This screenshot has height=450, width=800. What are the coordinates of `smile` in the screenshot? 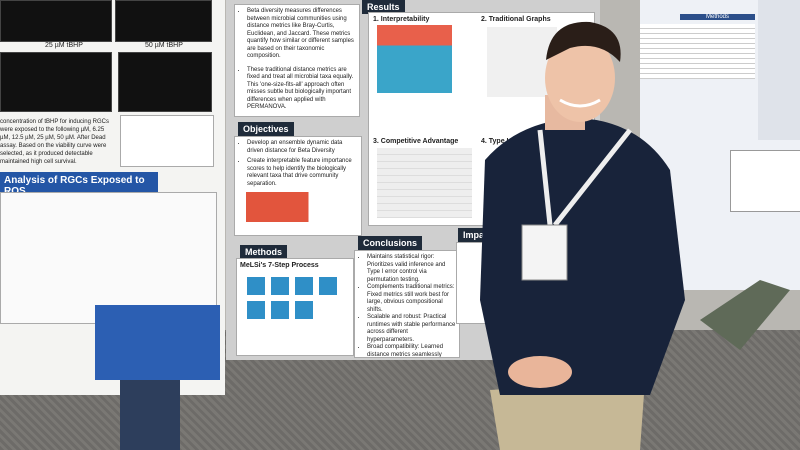 It's located at (580, 103).